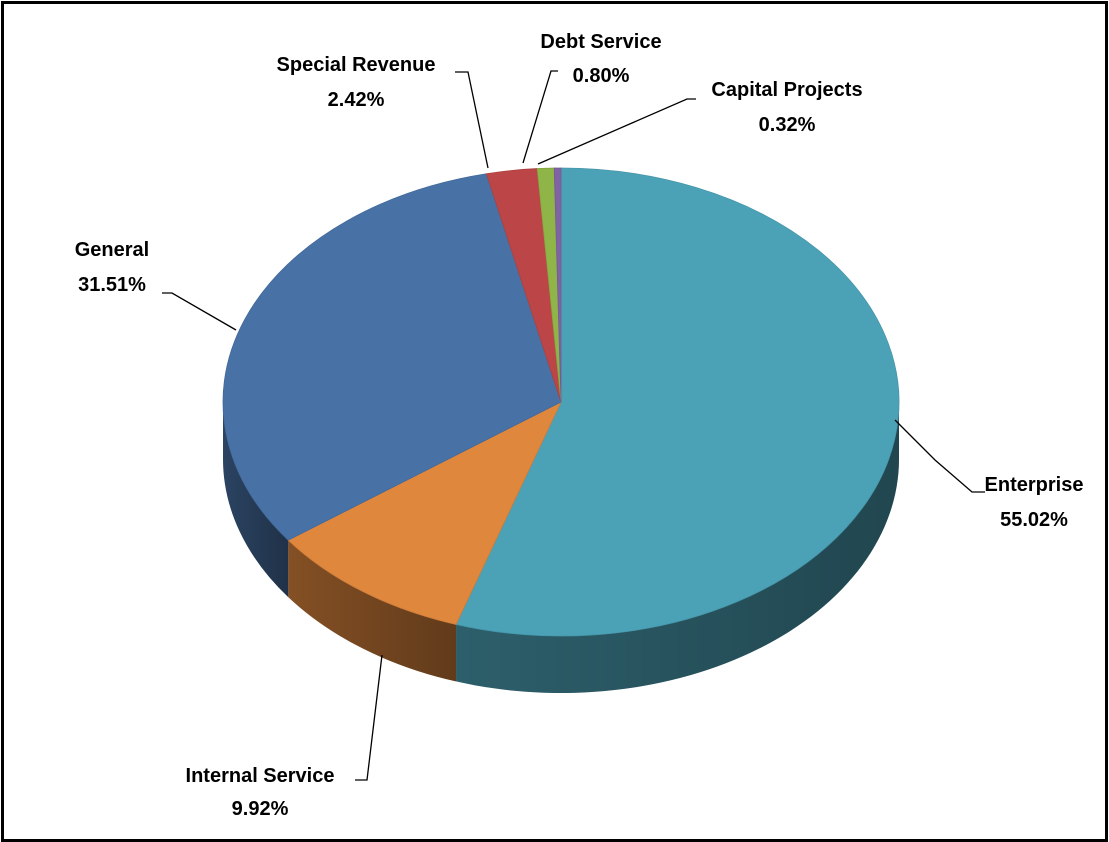 Image resolution: width=1109 pixels, height=842 pixels. I want to click on label-special-revenue: Special Revenue 2.42%, so click(356, 82).